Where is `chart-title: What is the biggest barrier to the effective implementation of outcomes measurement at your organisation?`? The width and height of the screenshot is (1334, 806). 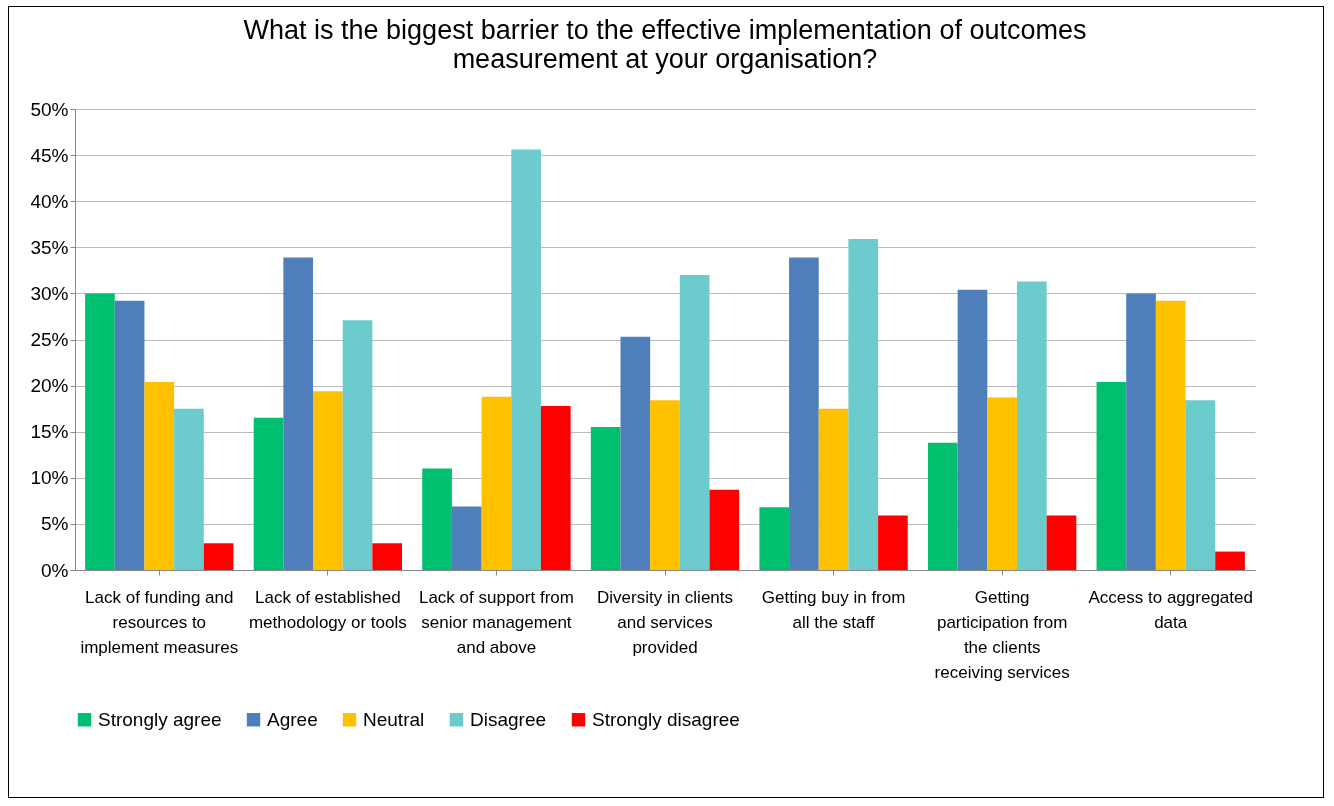
chart-title: What is the biggest barrier to the effective implementation of outcomes measurement at your organisation? is located at coordinates (665, 44).